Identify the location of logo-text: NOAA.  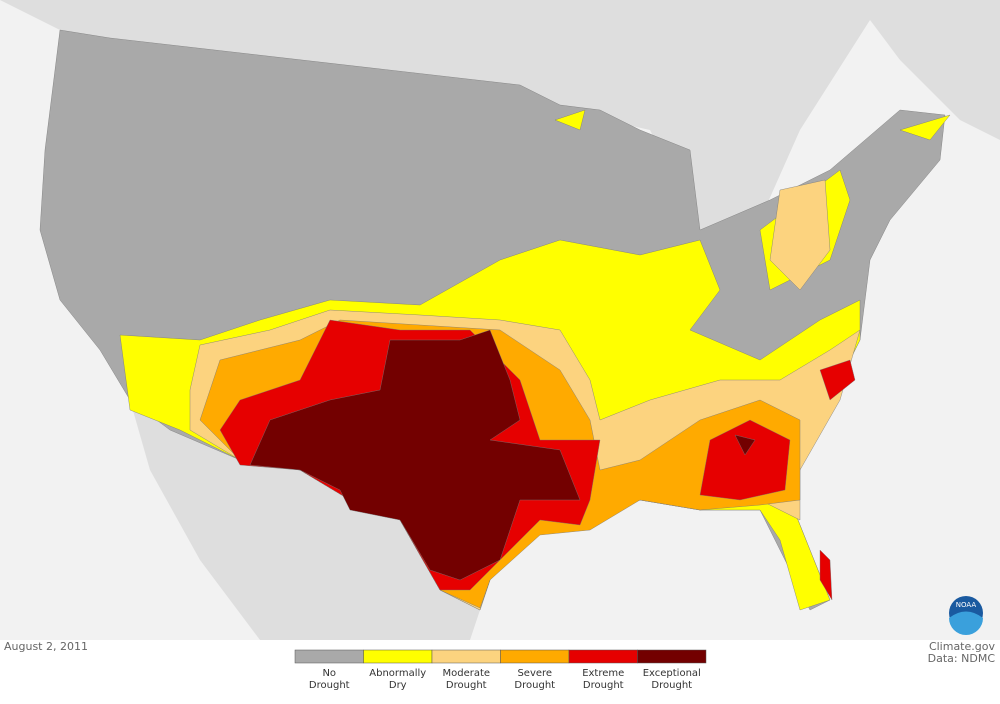
(966, 605).